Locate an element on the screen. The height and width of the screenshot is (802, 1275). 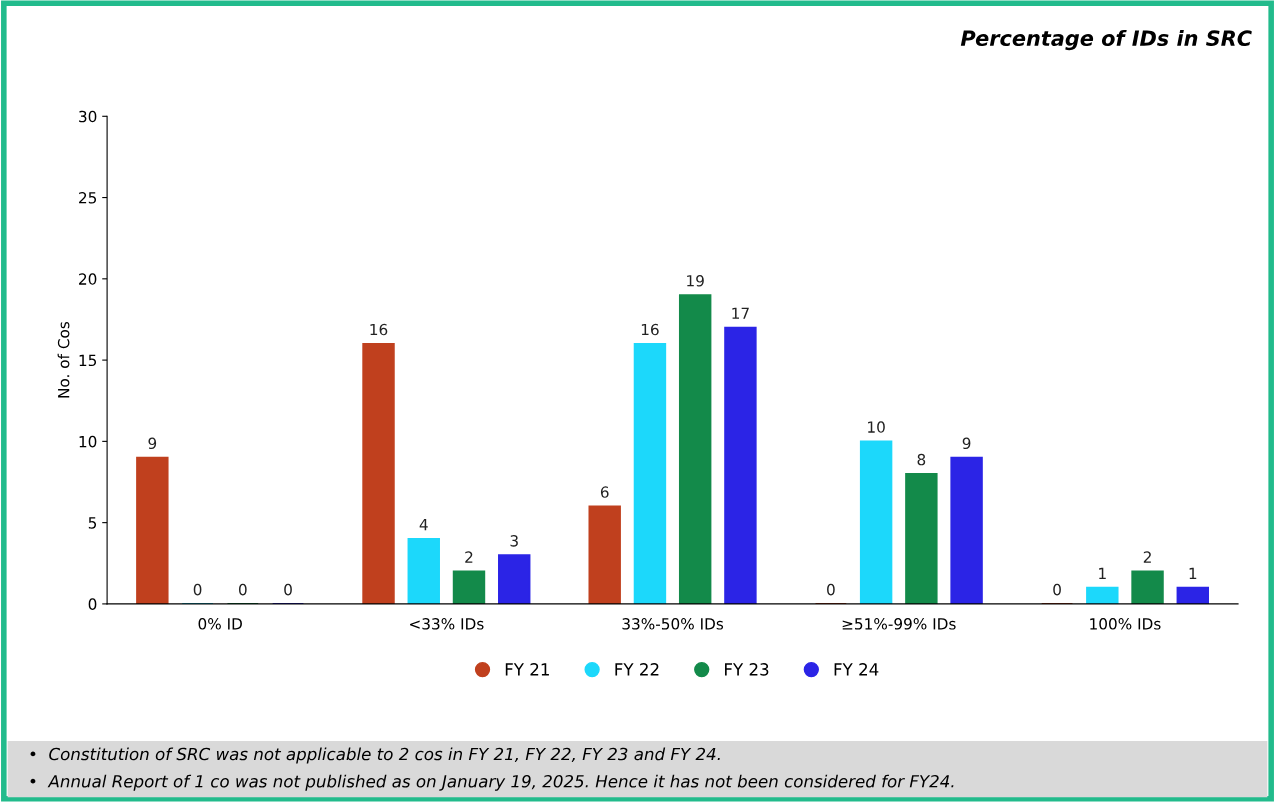
y-tick-label: 25 is located at coordinates (88, 198).